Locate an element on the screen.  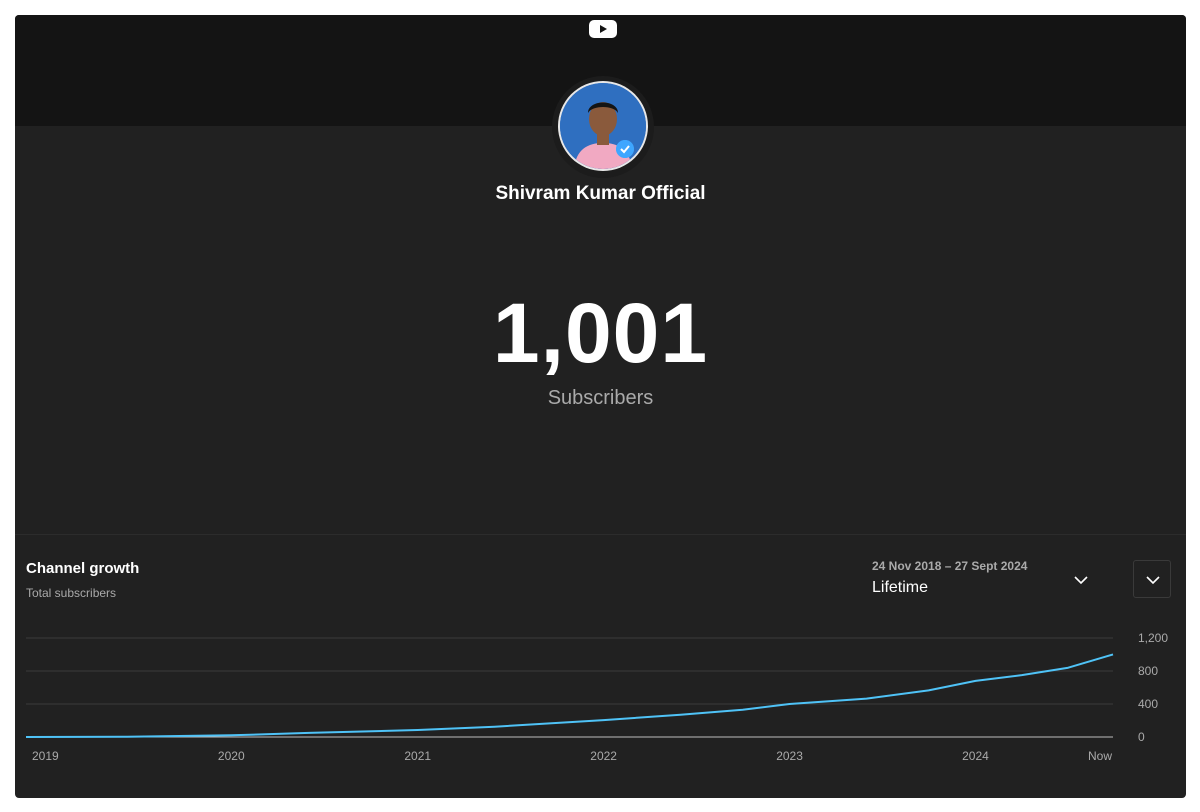
subscriber-count: 1,001 is located at coordinates (600, 333).